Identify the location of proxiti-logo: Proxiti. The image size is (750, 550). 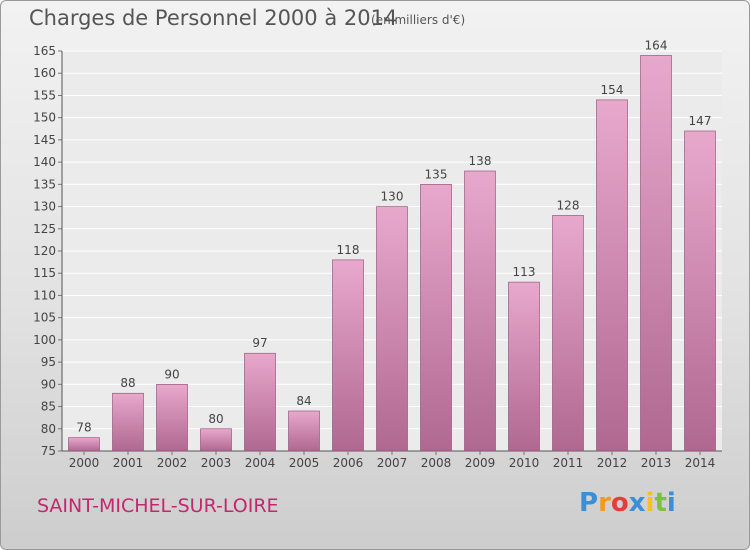
(627, 503).